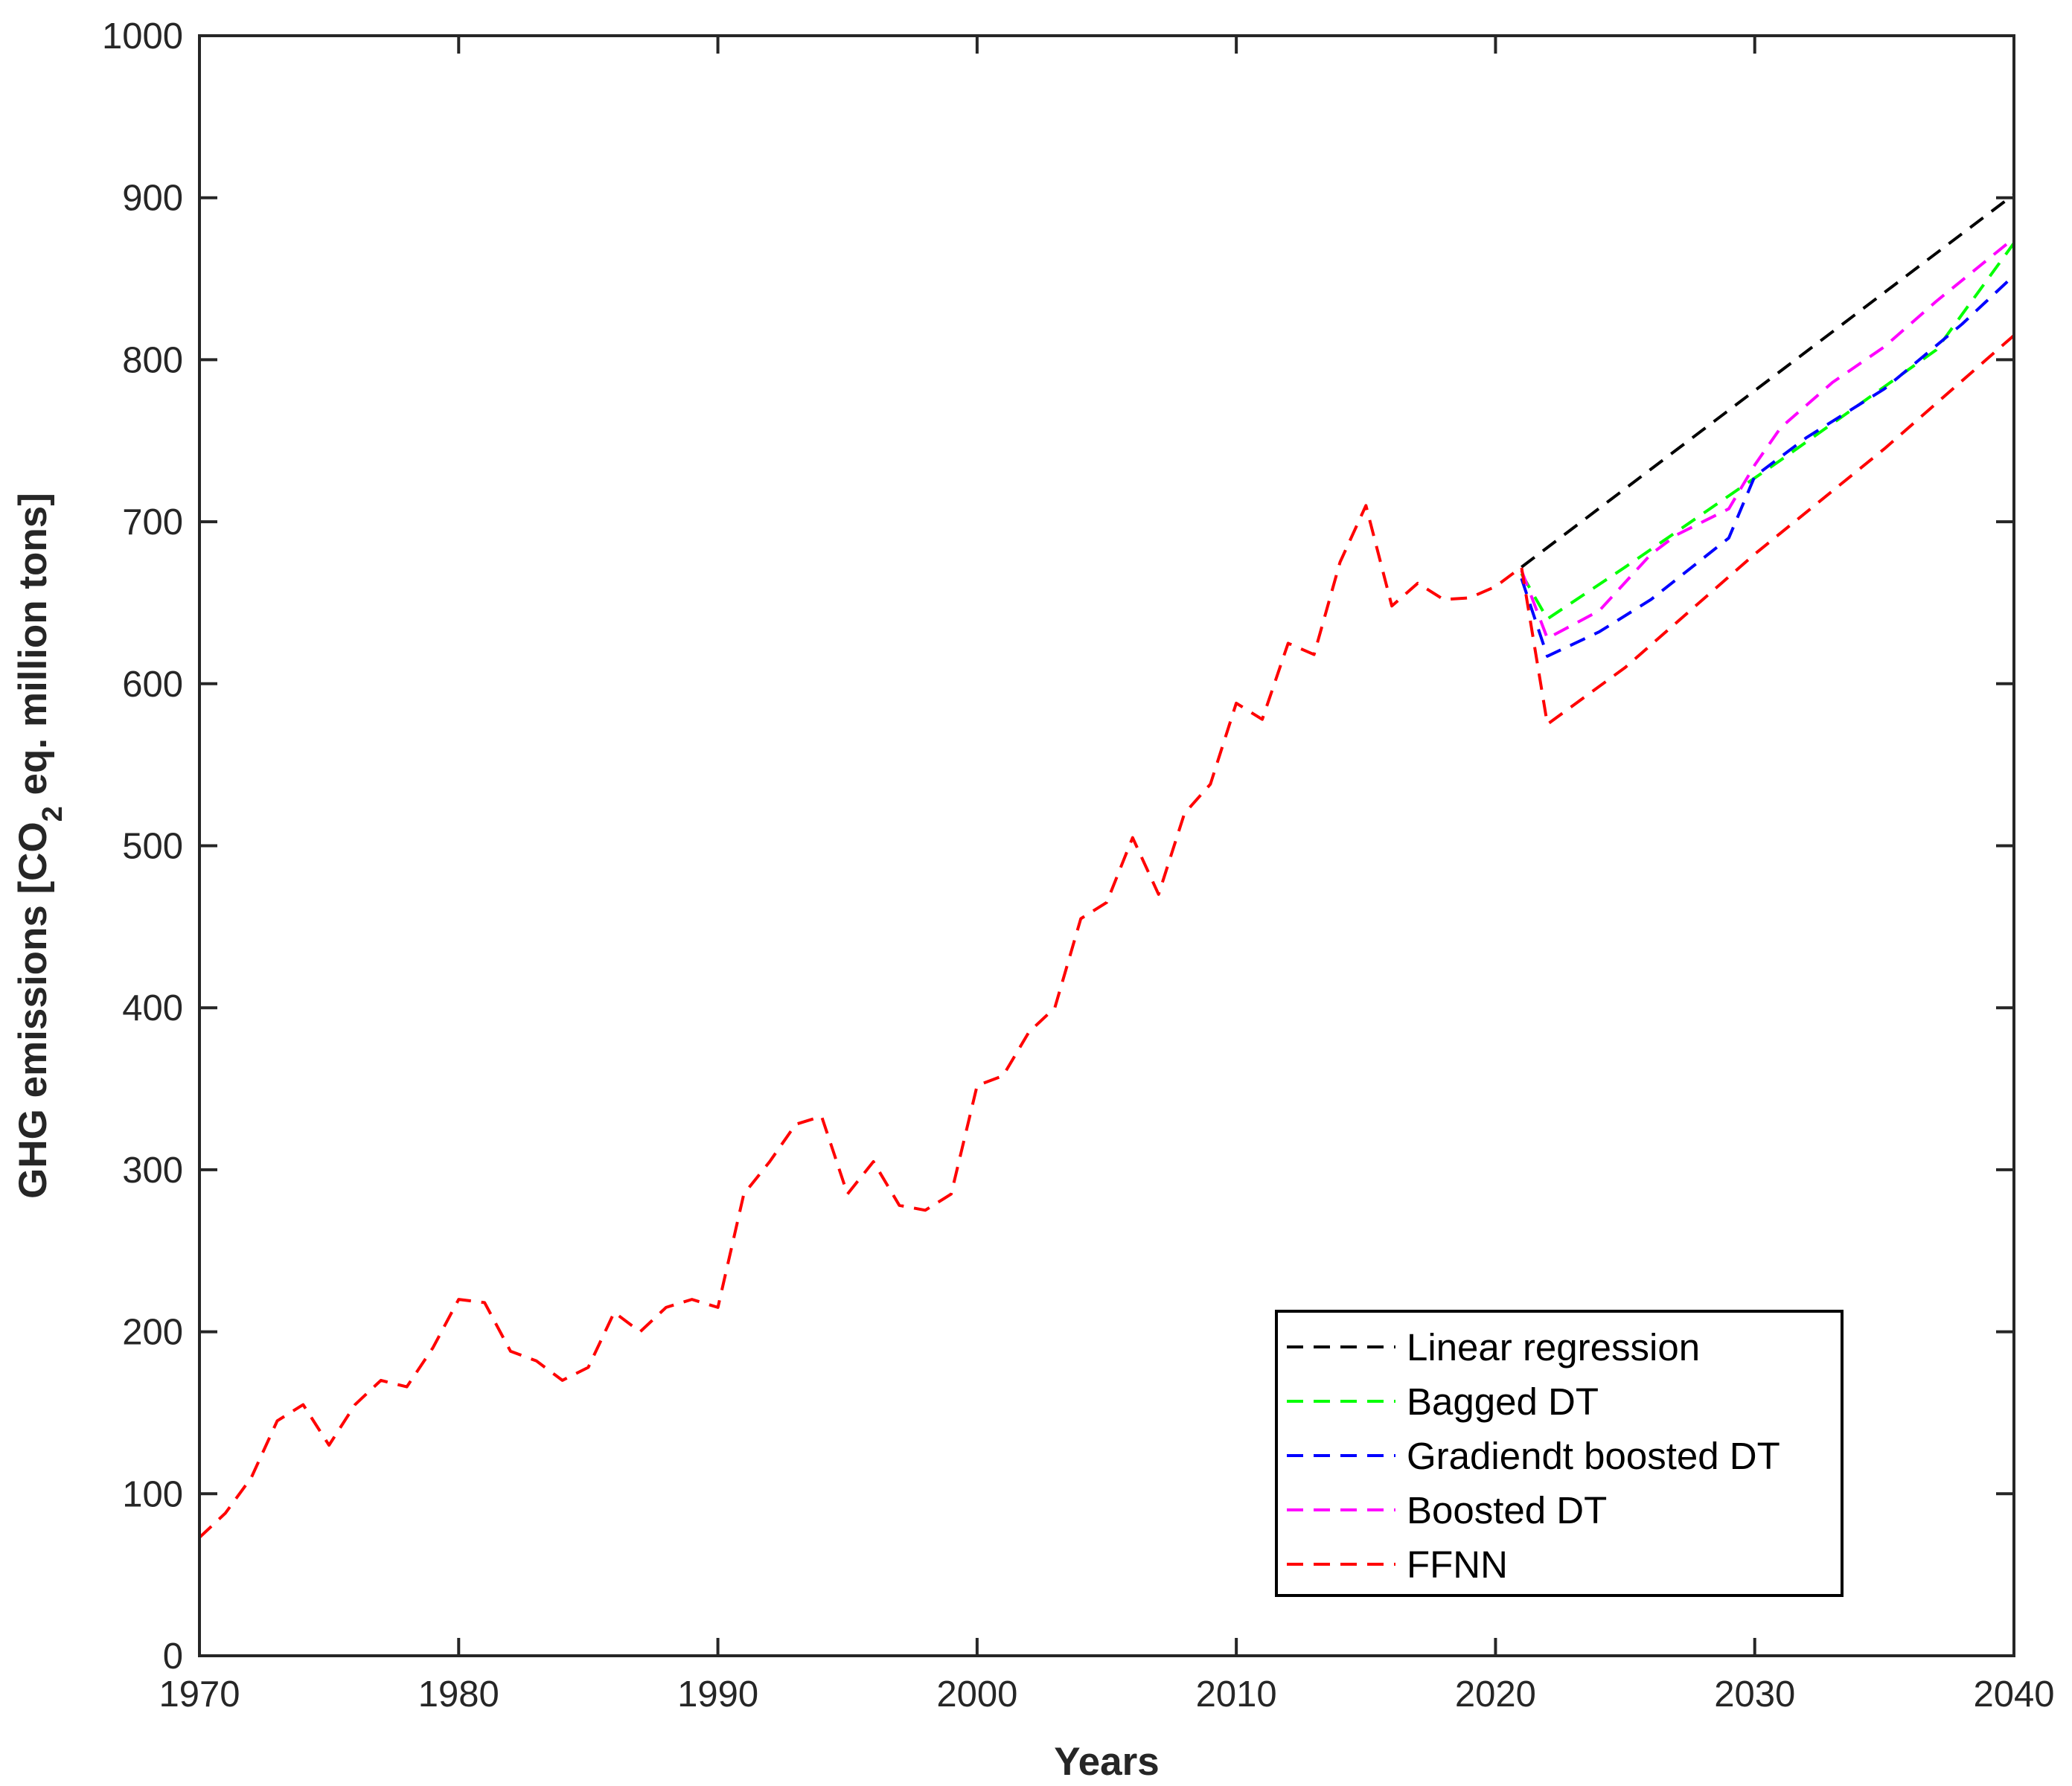  What do you see at coordinates (152, 1008) in the screenshot?
I see `y-tick-label: 400` at bounding box center [152, 1008].